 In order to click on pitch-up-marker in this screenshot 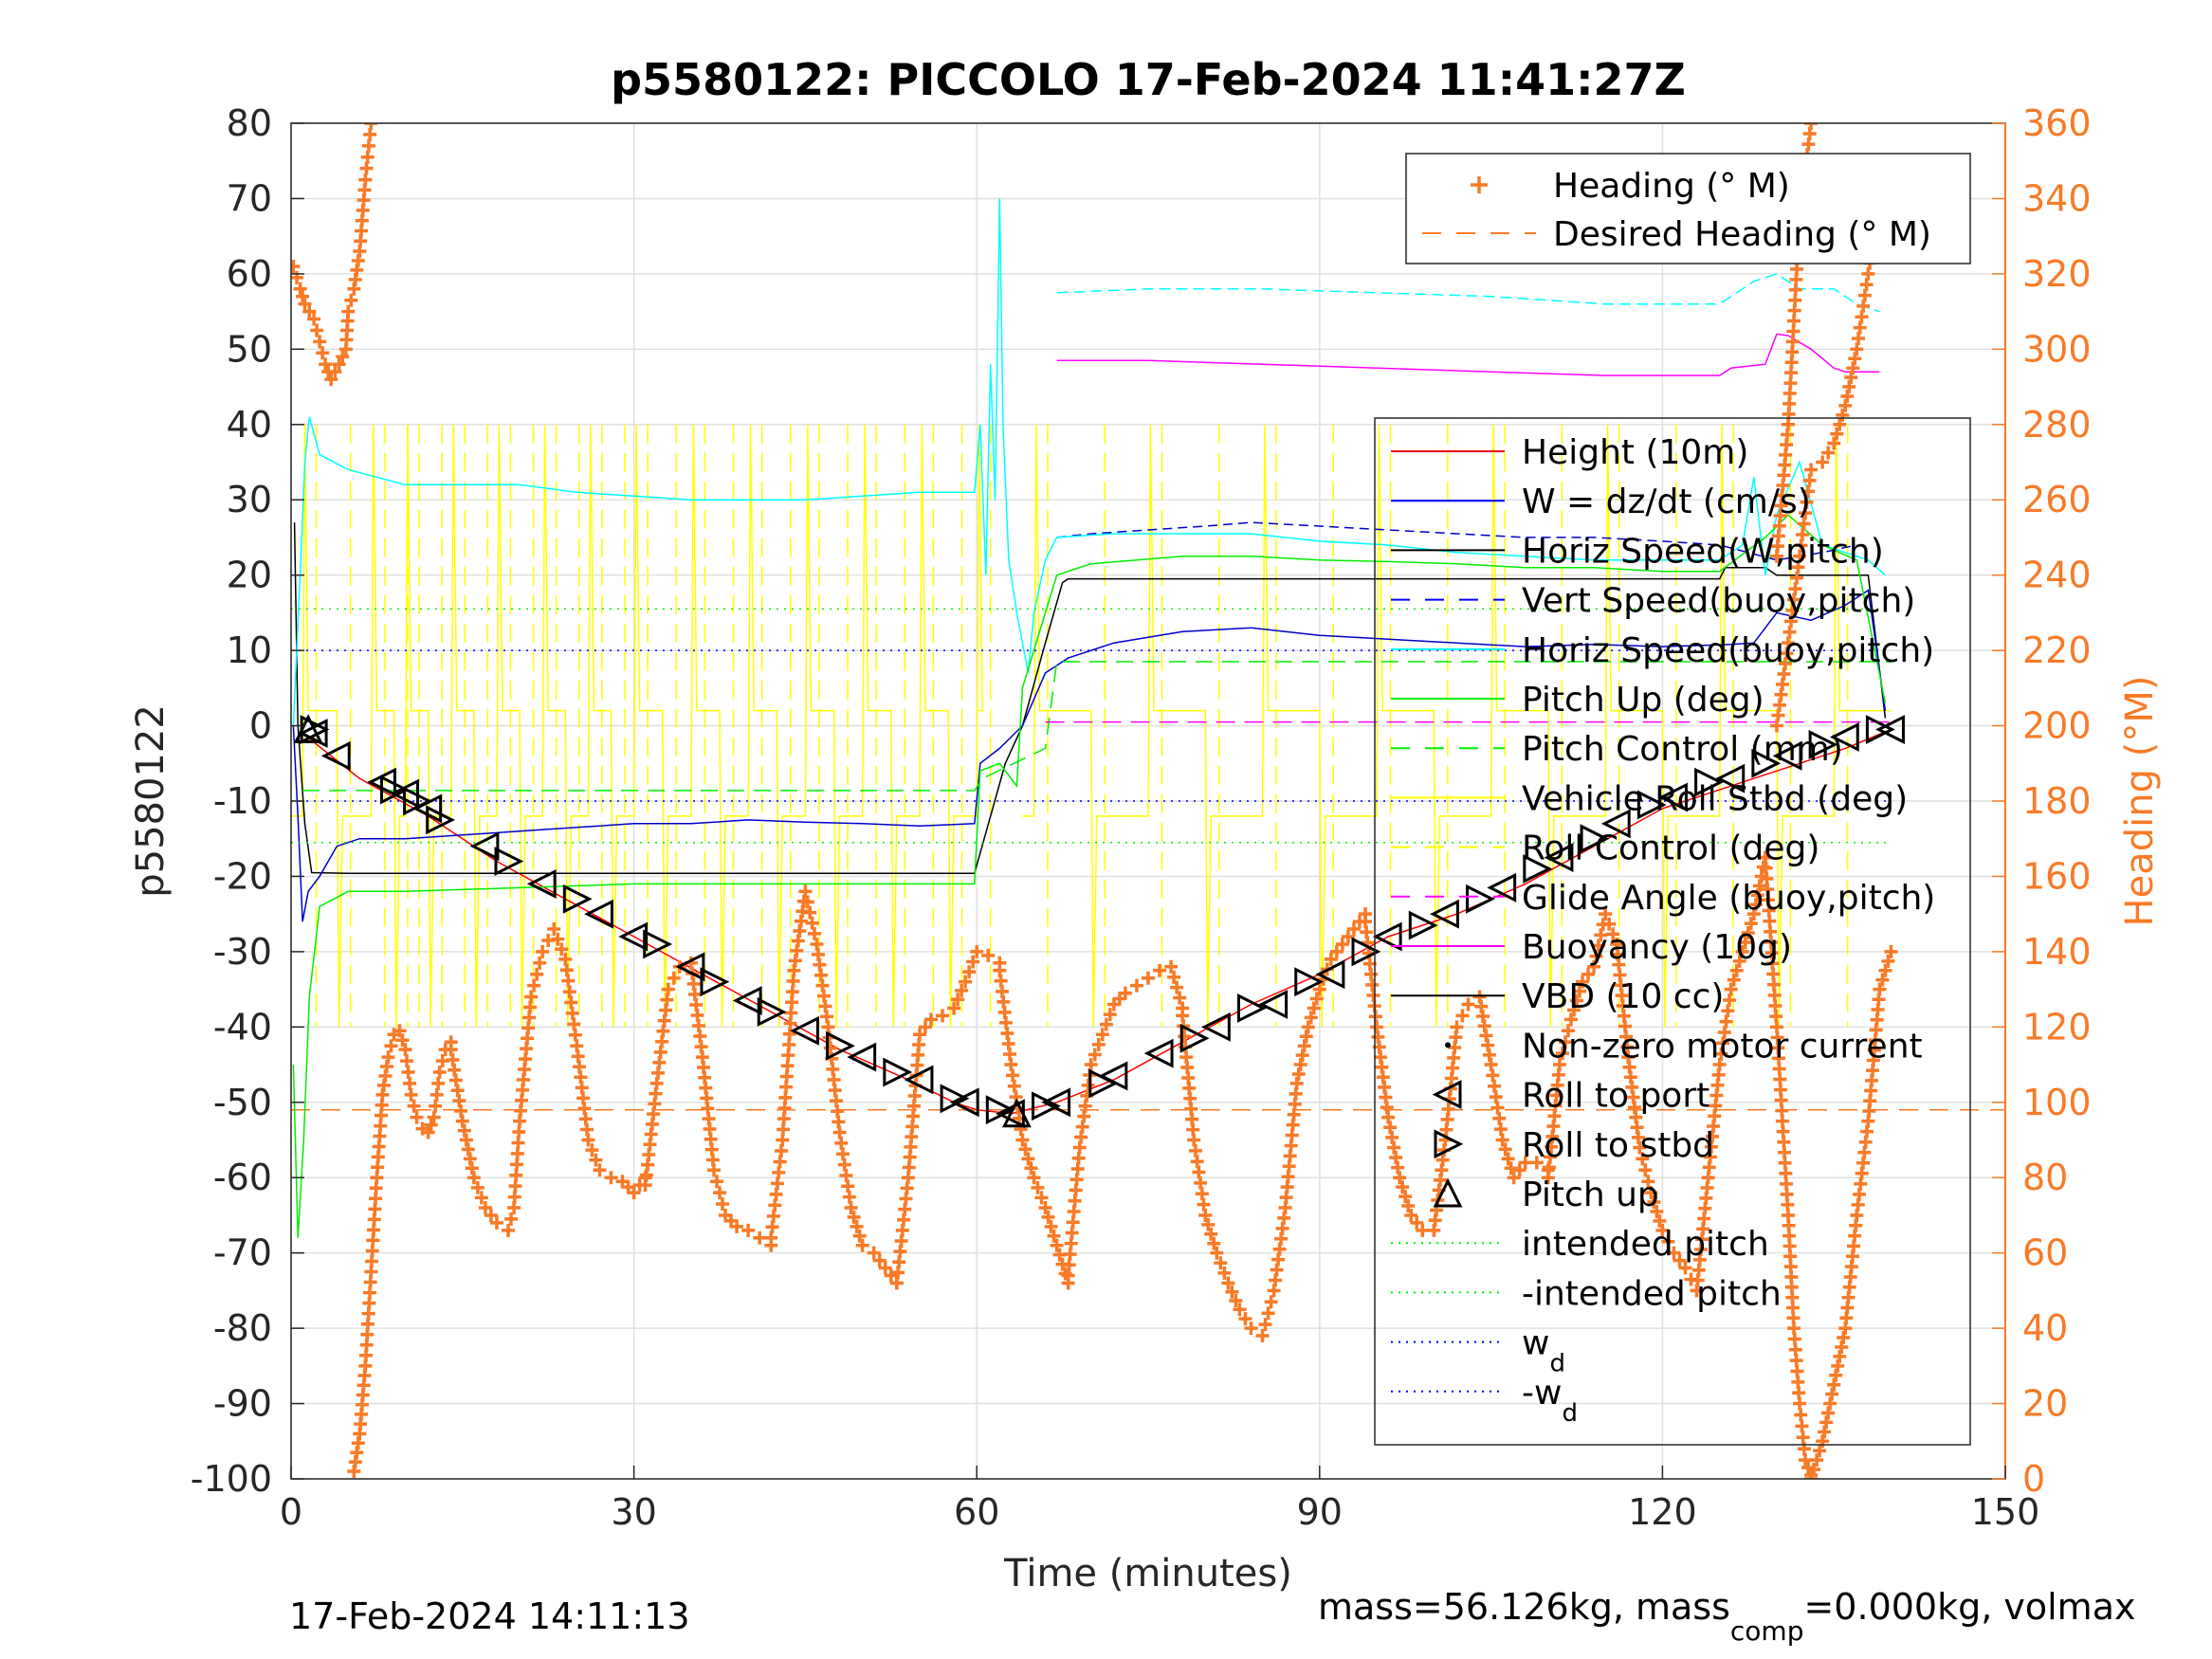, I will do `click(1016, 1113)`.